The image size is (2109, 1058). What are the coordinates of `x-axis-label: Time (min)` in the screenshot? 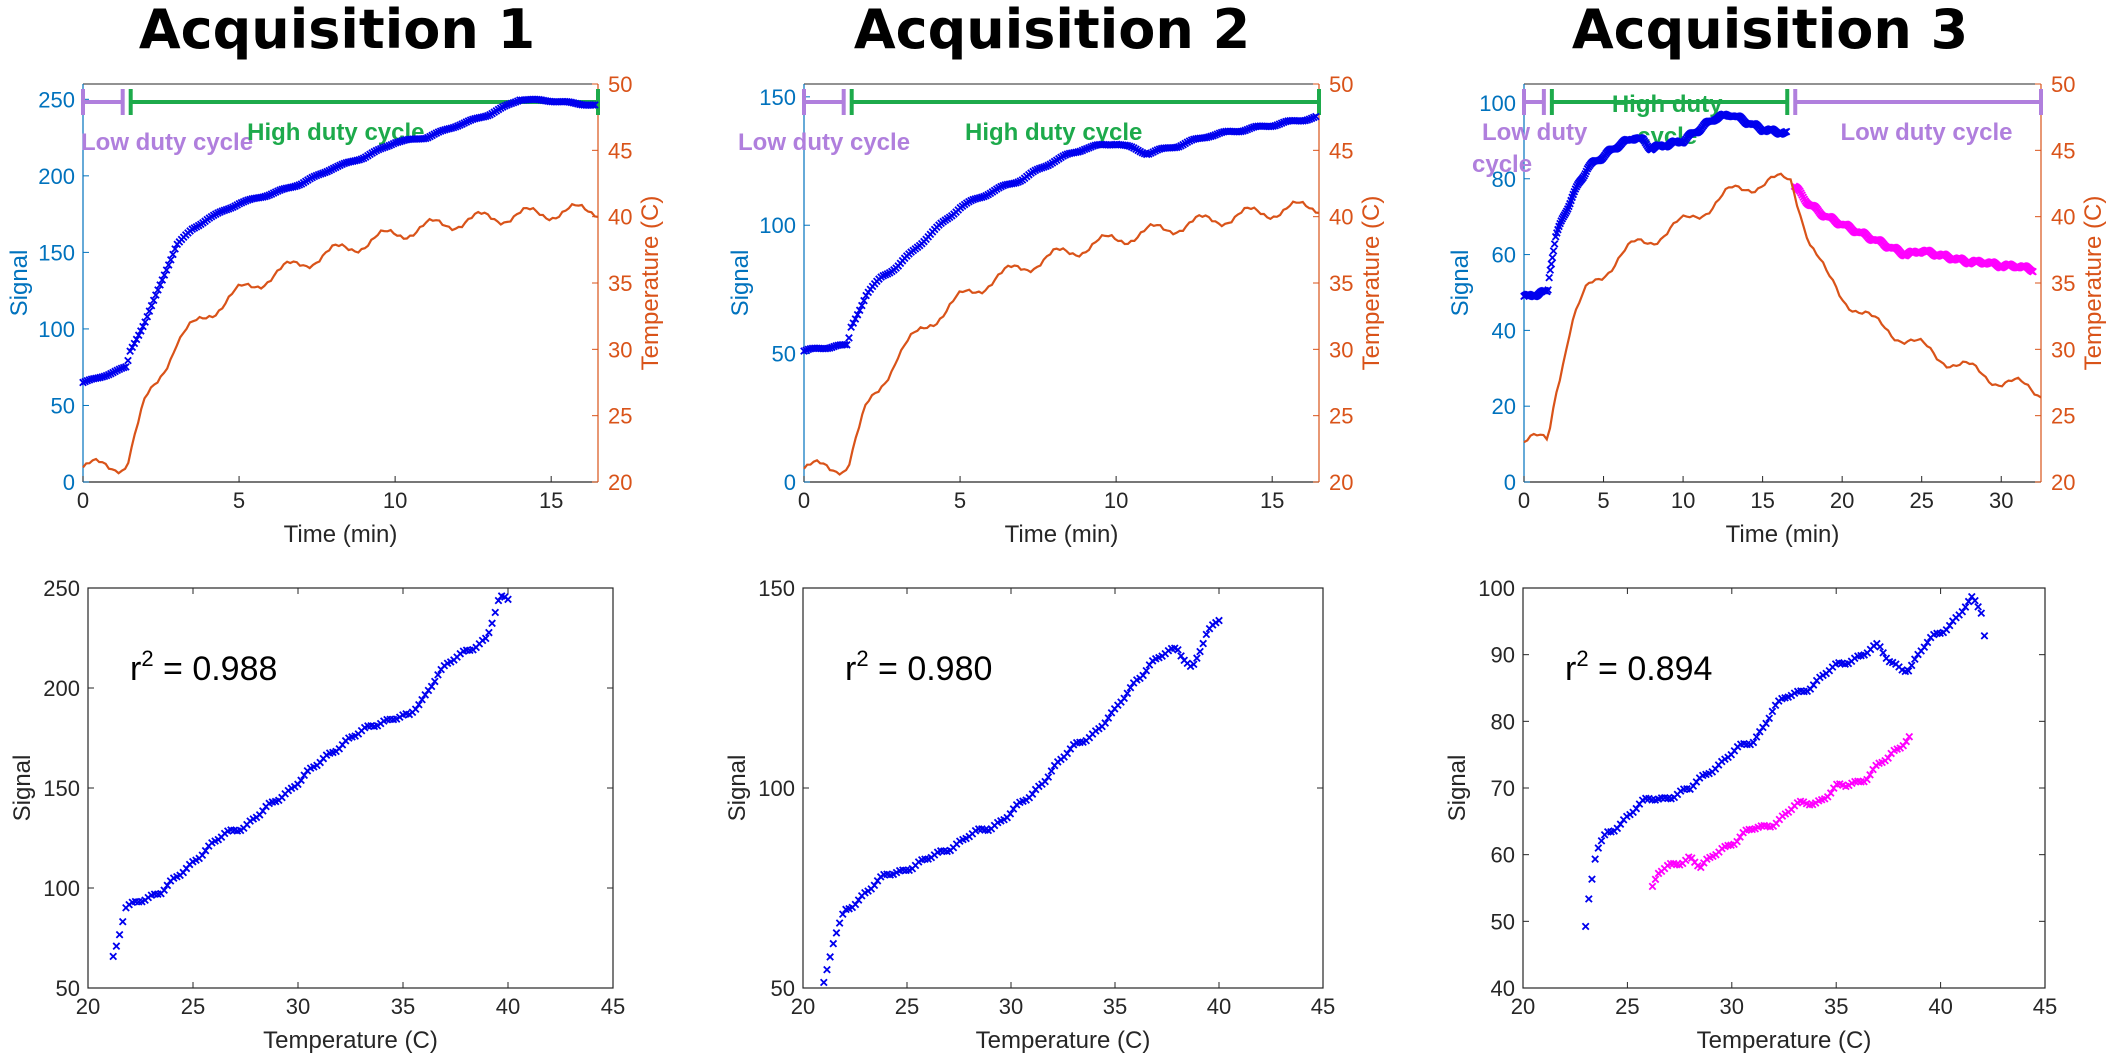 It's located at (1062, 534).